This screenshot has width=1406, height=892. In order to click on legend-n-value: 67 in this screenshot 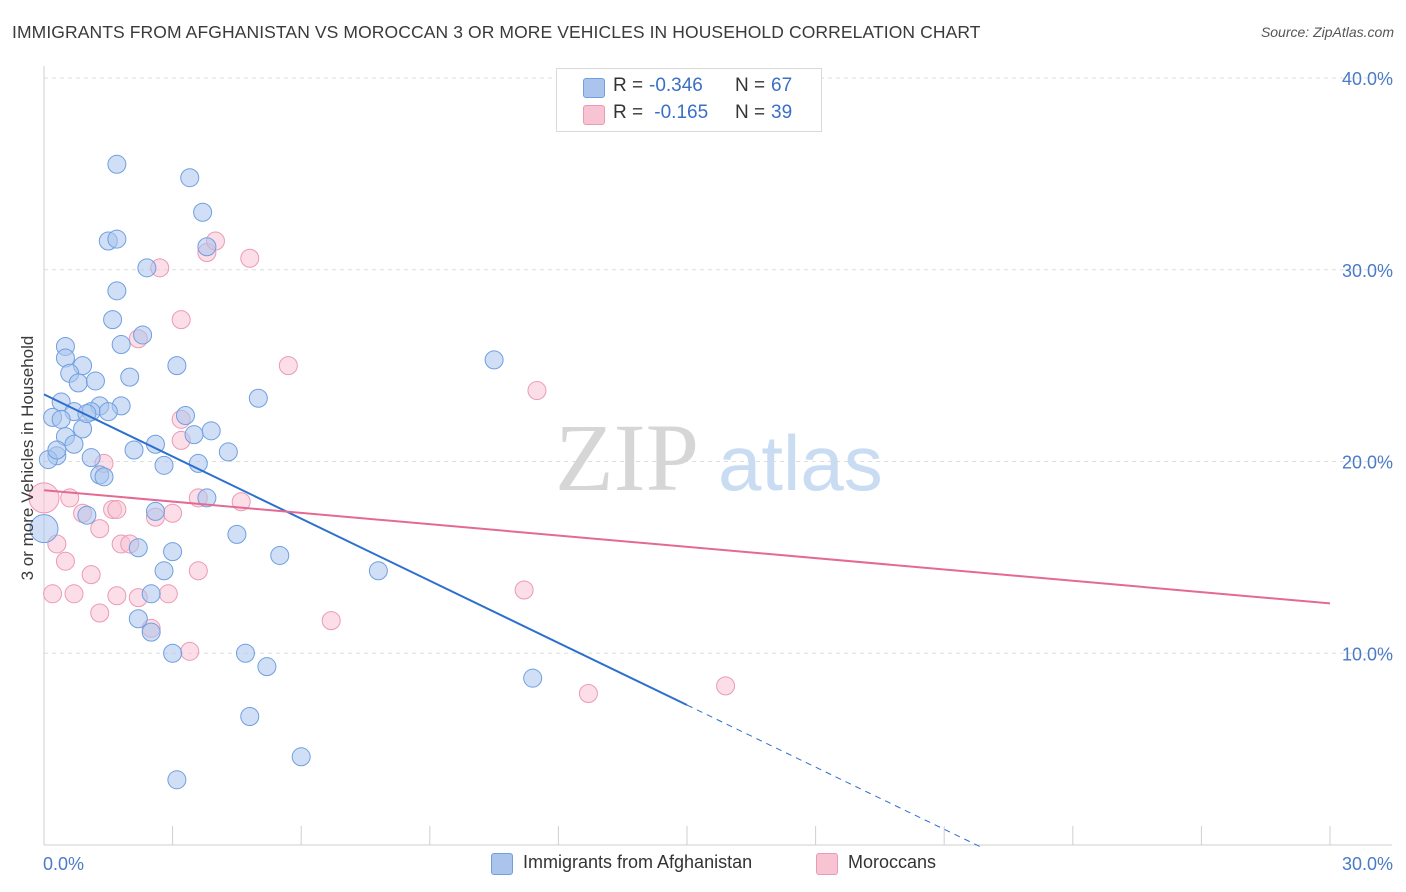, I will do `click(782, 85)`.